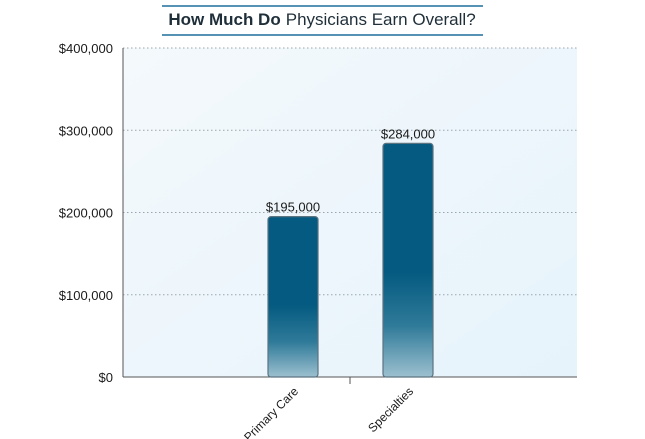 The height and width of the screenshot is (439, 645). What do you see at coordinates (86, 48) in the screenshot?
I see `y-tick-label: $400,000` at bounding box center [86, 48].